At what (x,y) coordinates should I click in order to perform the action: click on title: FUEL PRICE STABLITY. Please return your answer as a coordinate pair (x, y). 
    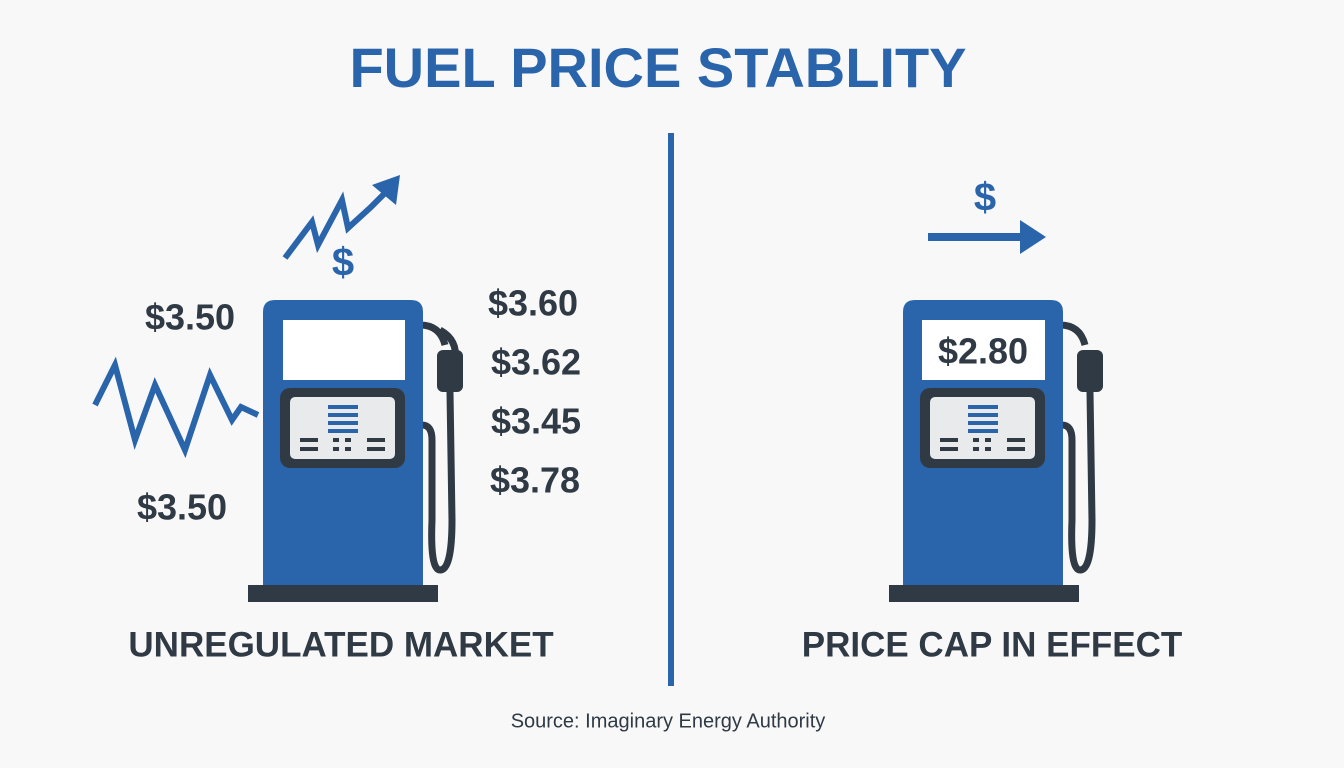
    Looking at the image, I should click on (657, 67).